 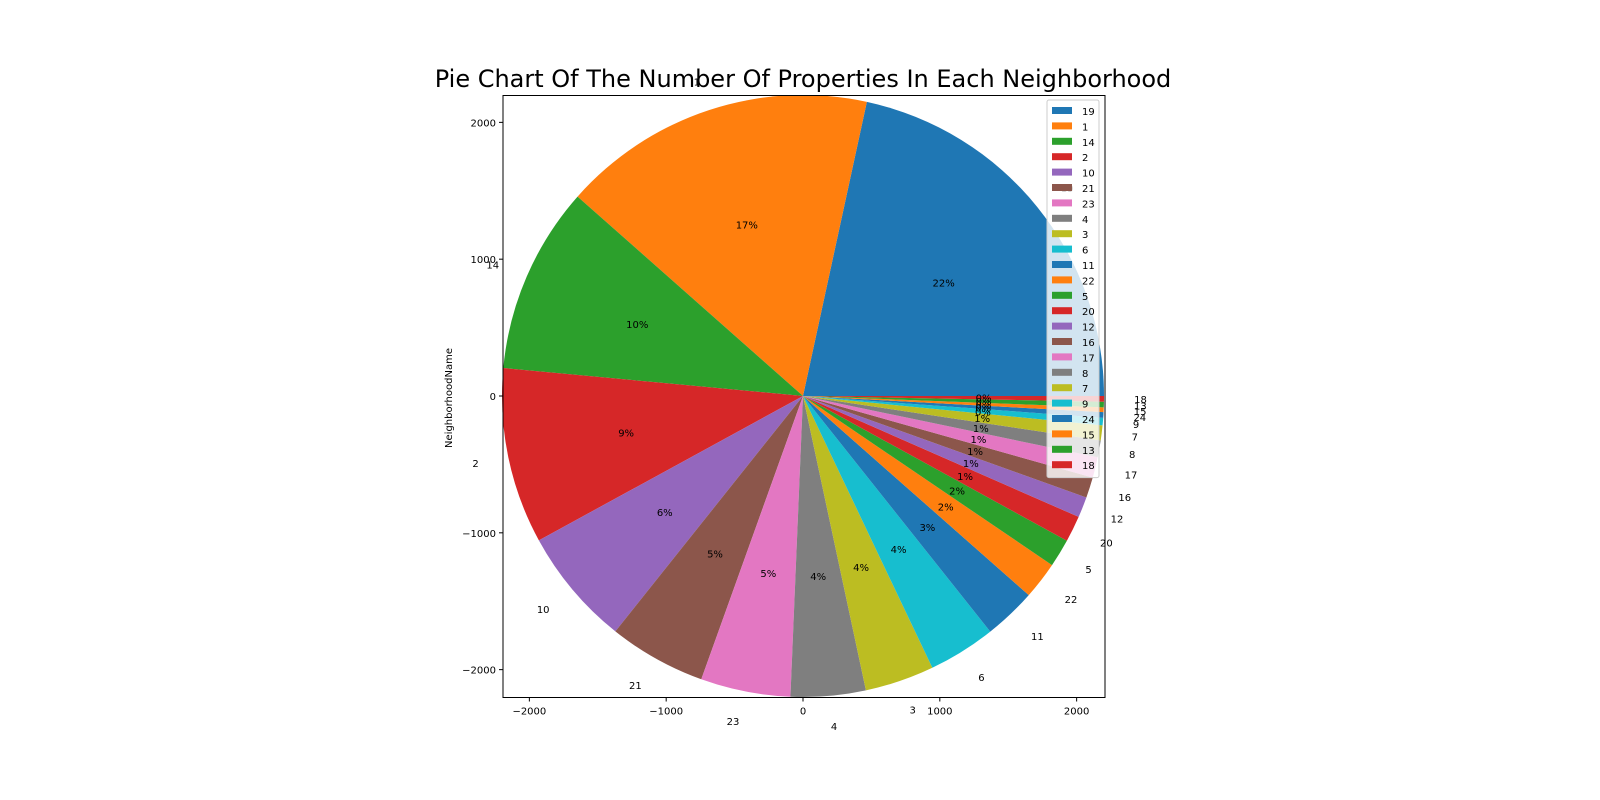 What do you see at coordinates (1071, 600) in the screenshot?
I see `pie-category-label: 22` at bounding box center [1071, 600].